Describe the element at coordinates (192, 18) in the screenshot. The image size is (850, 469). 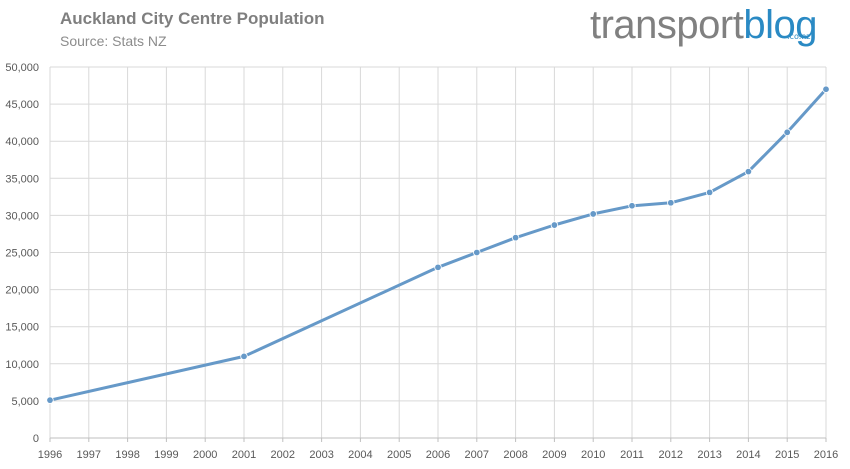
I see `chart-title: Auckland City Centre Population` at that location.